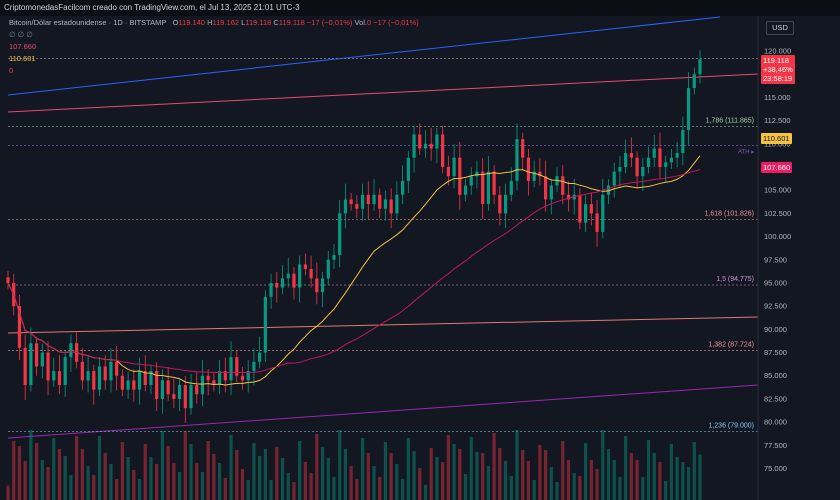 This screenshot has height=500, width=840. Describe the element at coordinates (778, 78) in the screenshot. I see `bar-countdown: 23:58:19` at that location.